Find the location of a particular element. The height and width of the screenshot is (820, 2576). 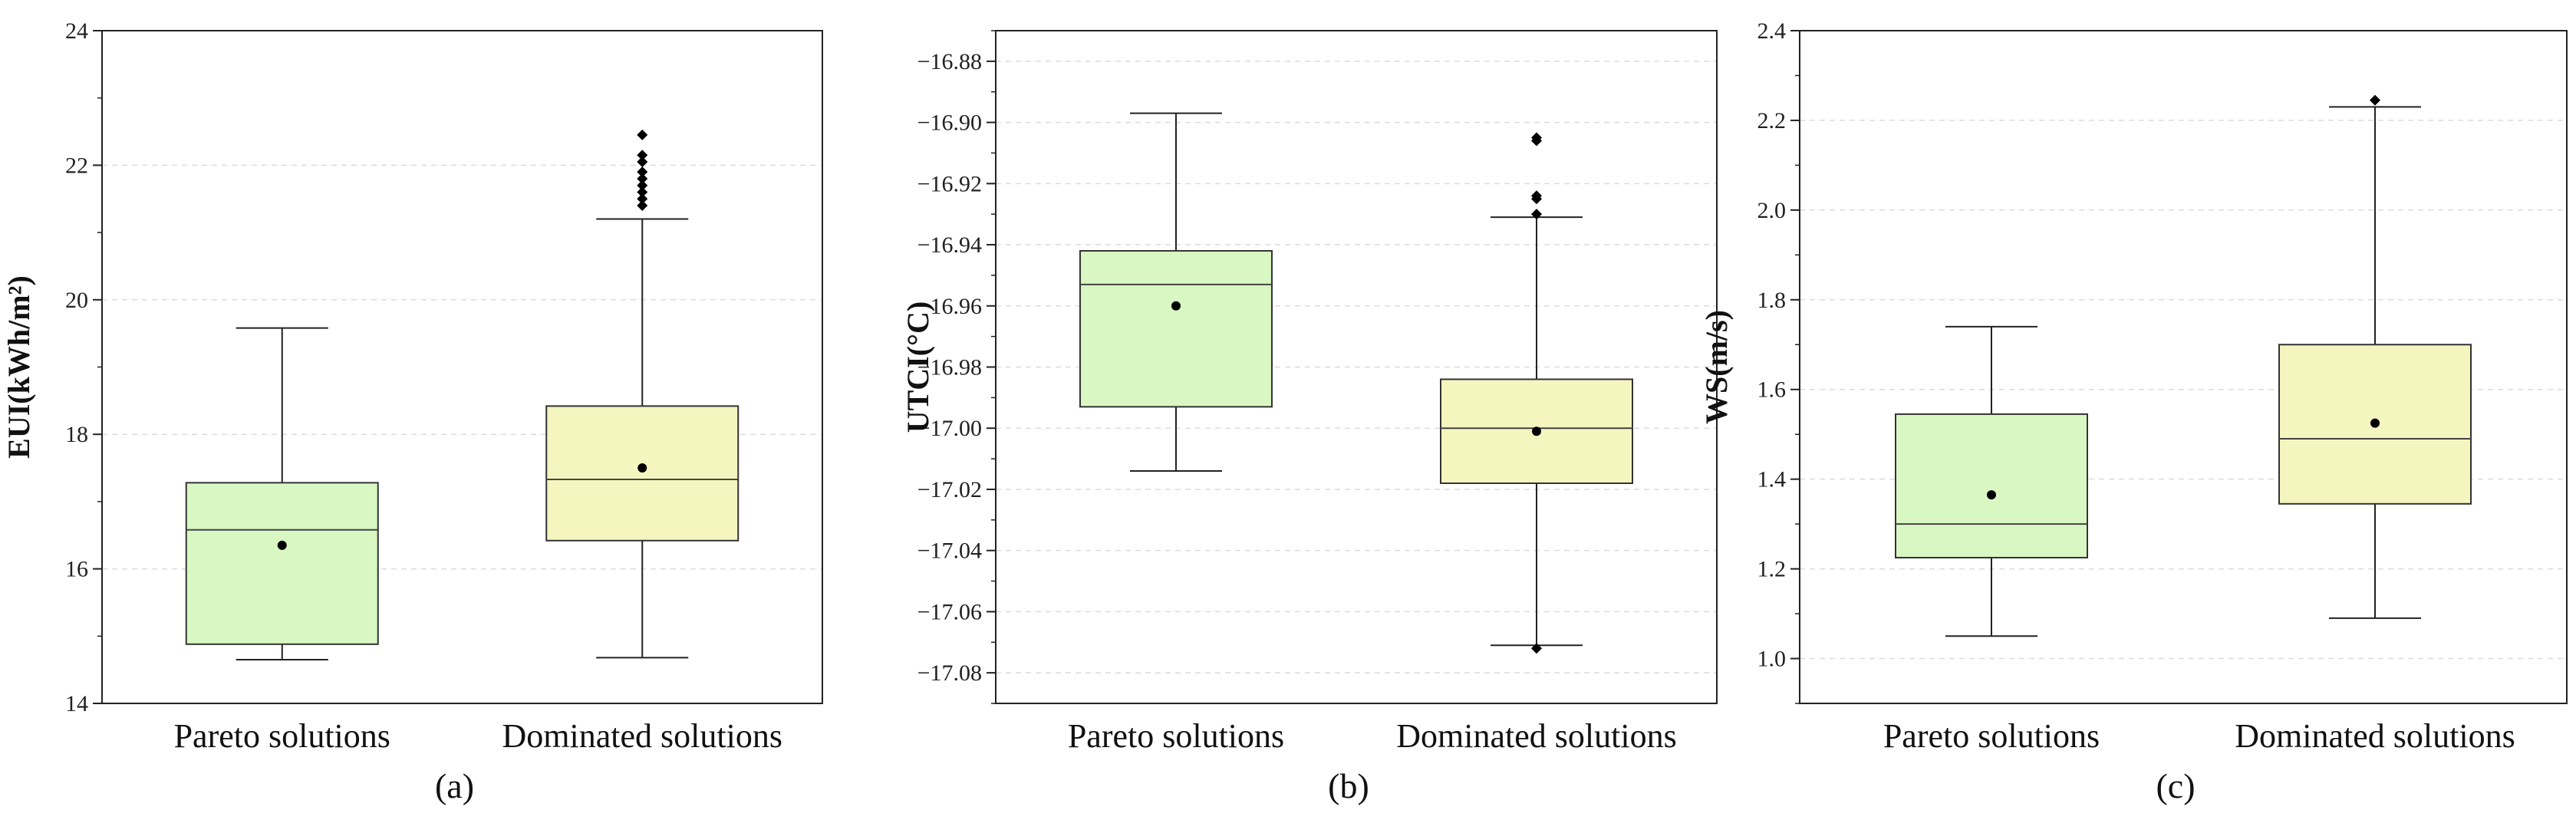

y-tick-label: 1.4 is located at coordinates (1772, 480).